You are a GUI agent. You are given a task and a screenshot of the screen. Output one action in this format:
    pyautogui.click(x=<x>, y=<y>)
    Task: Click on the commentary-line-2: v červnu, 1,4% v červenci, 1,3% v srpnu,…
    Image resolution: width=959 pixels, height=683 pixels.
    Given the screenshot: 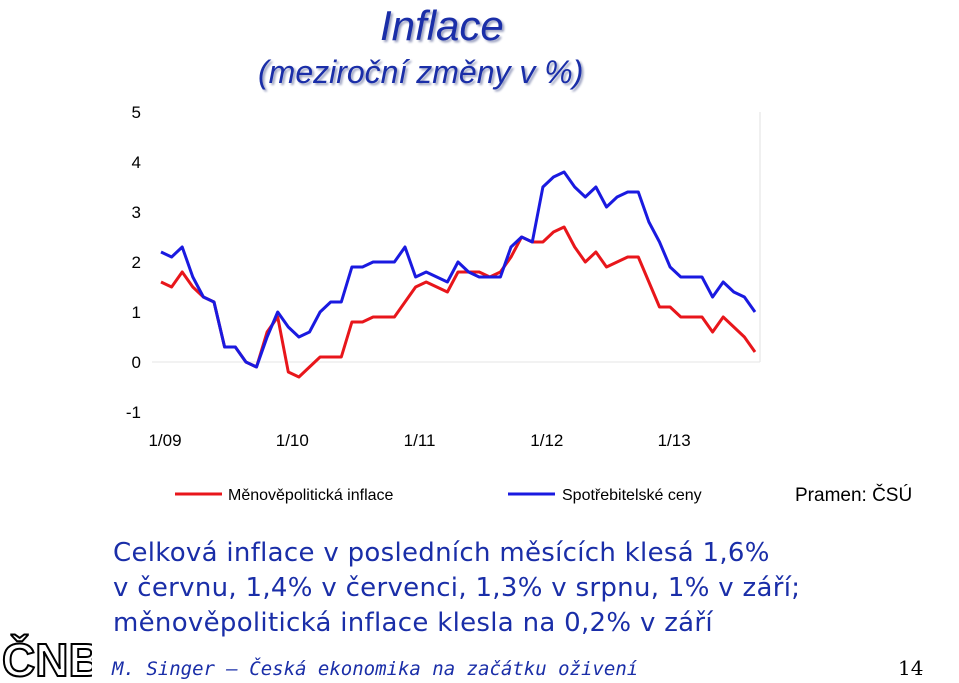 What is the action you would take?
    pyautogui.click(x=457, y=588)
    